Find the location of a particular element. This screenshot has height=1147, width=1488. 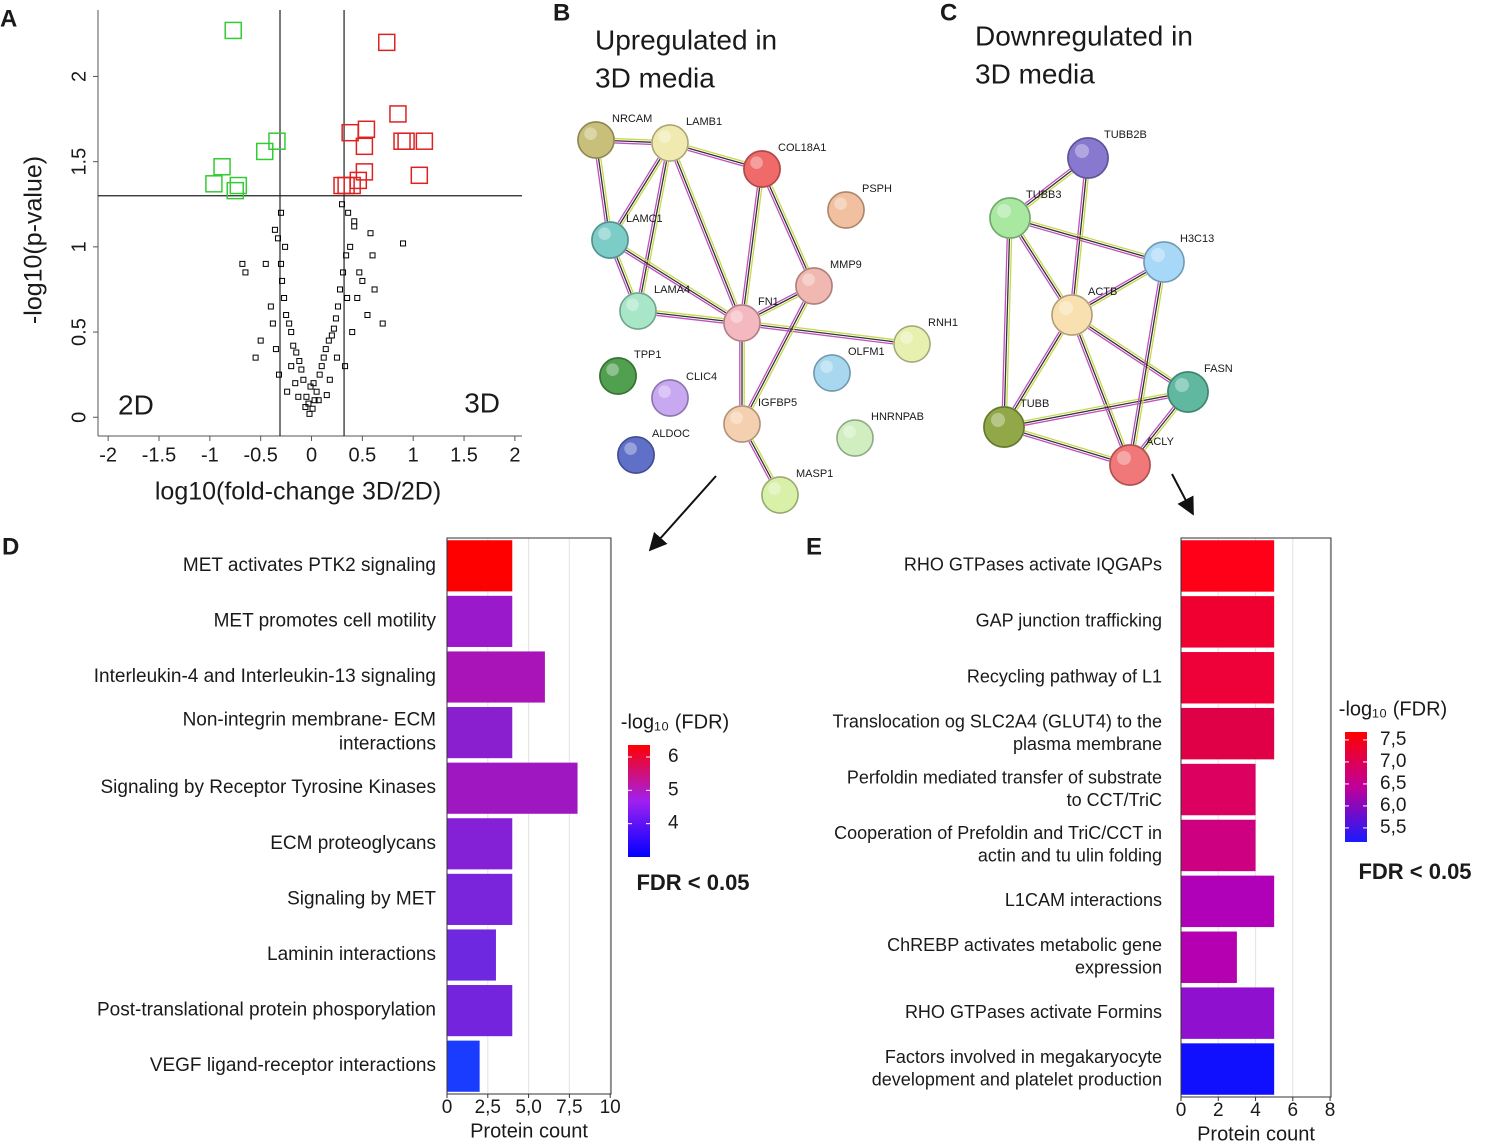

x-tick-label: -1.5 is located at coordinates (159, 455).